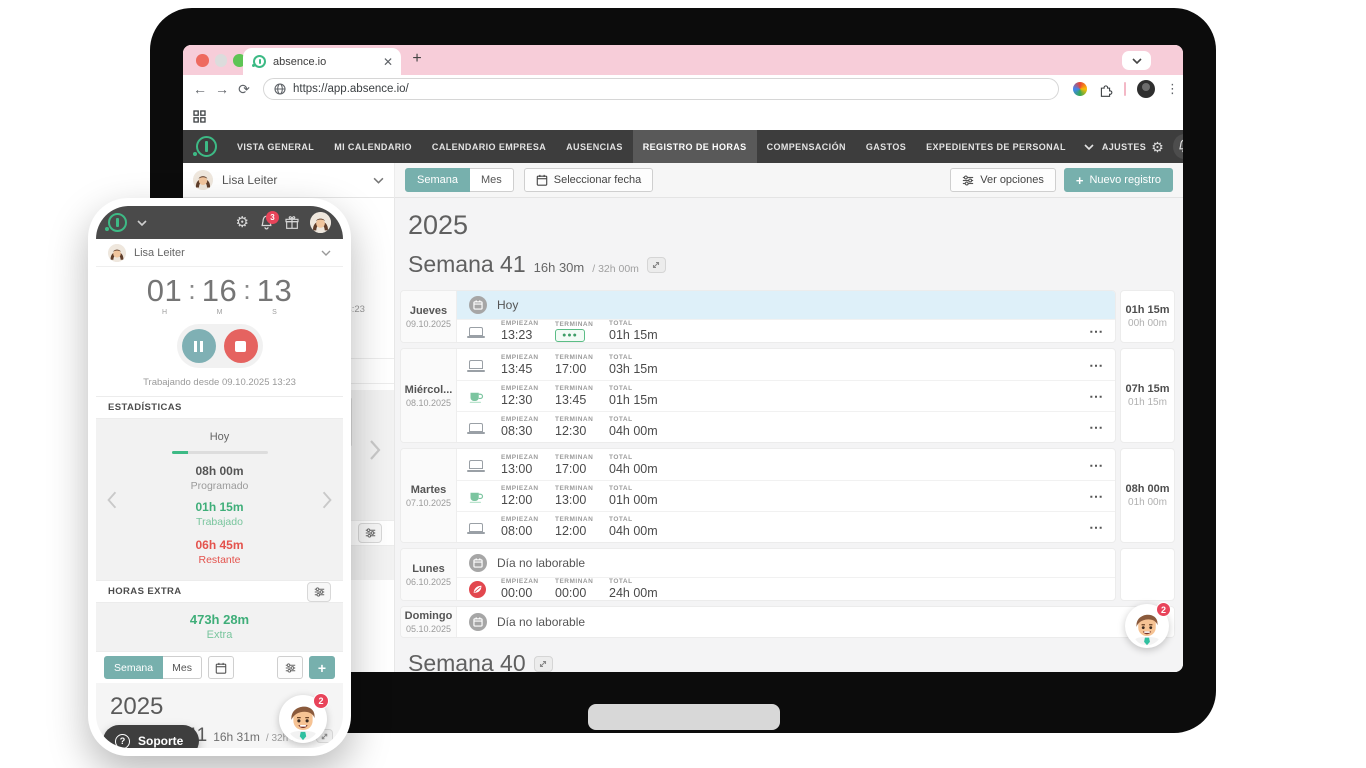 This screenshot has height=768, width=1366. I want to click on phone-user-selector: Lisa Leiter, so click(219, 253).